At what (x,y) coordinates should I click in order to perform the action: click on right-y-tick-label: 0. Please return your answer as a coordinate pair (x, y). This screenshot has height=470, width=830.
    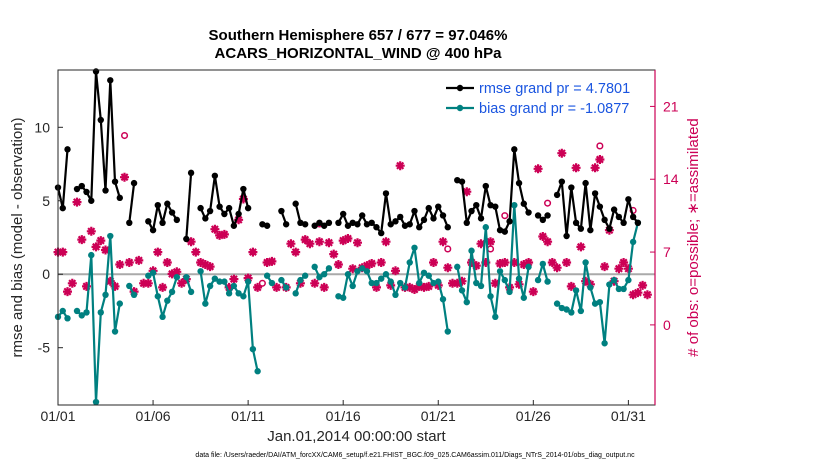
    Looking at the image, I should click on (667, 325).